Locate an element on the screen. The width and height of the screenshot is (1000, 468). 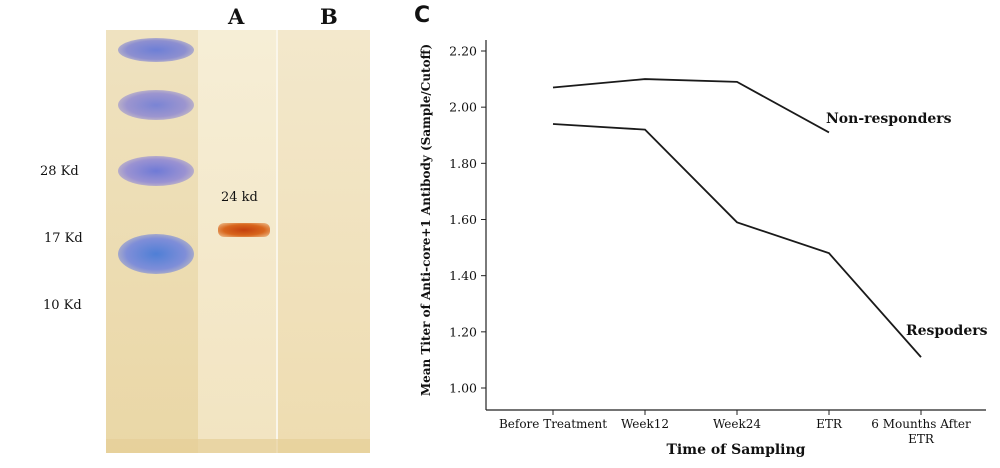
y-tick-label: 1.80 is located at coordinates (463, 163).